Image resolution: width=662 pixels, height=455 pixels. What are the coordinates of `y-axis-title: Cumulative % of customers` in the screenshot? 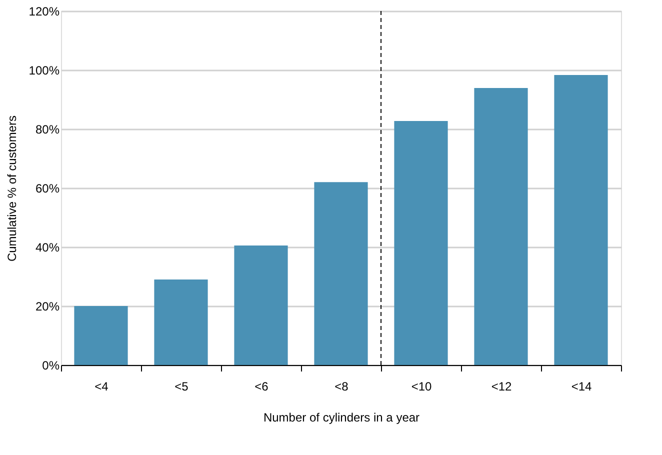 It's located at (11, 188).